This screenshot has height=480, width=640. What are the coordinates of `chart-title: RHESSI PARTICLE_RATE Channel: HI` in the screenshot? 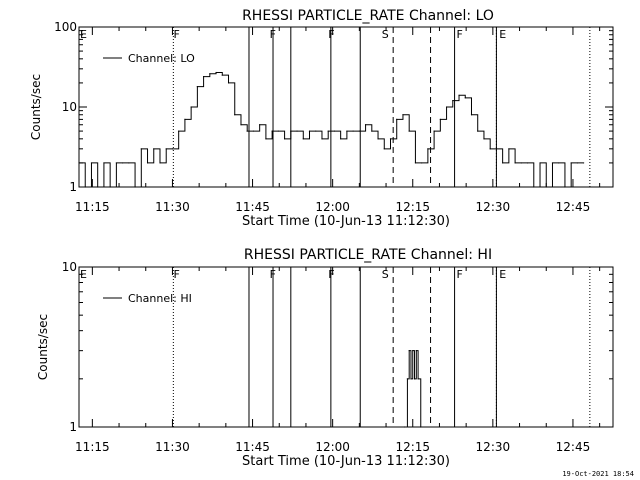 It's located at (368, 255).